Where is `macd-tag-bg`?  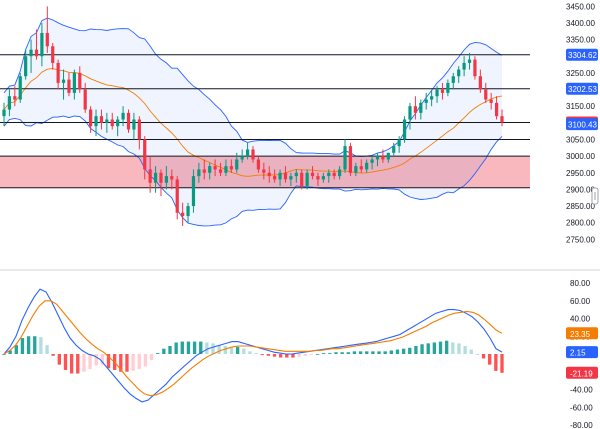
macd-tag-bg is located at coordinates (582, 352).